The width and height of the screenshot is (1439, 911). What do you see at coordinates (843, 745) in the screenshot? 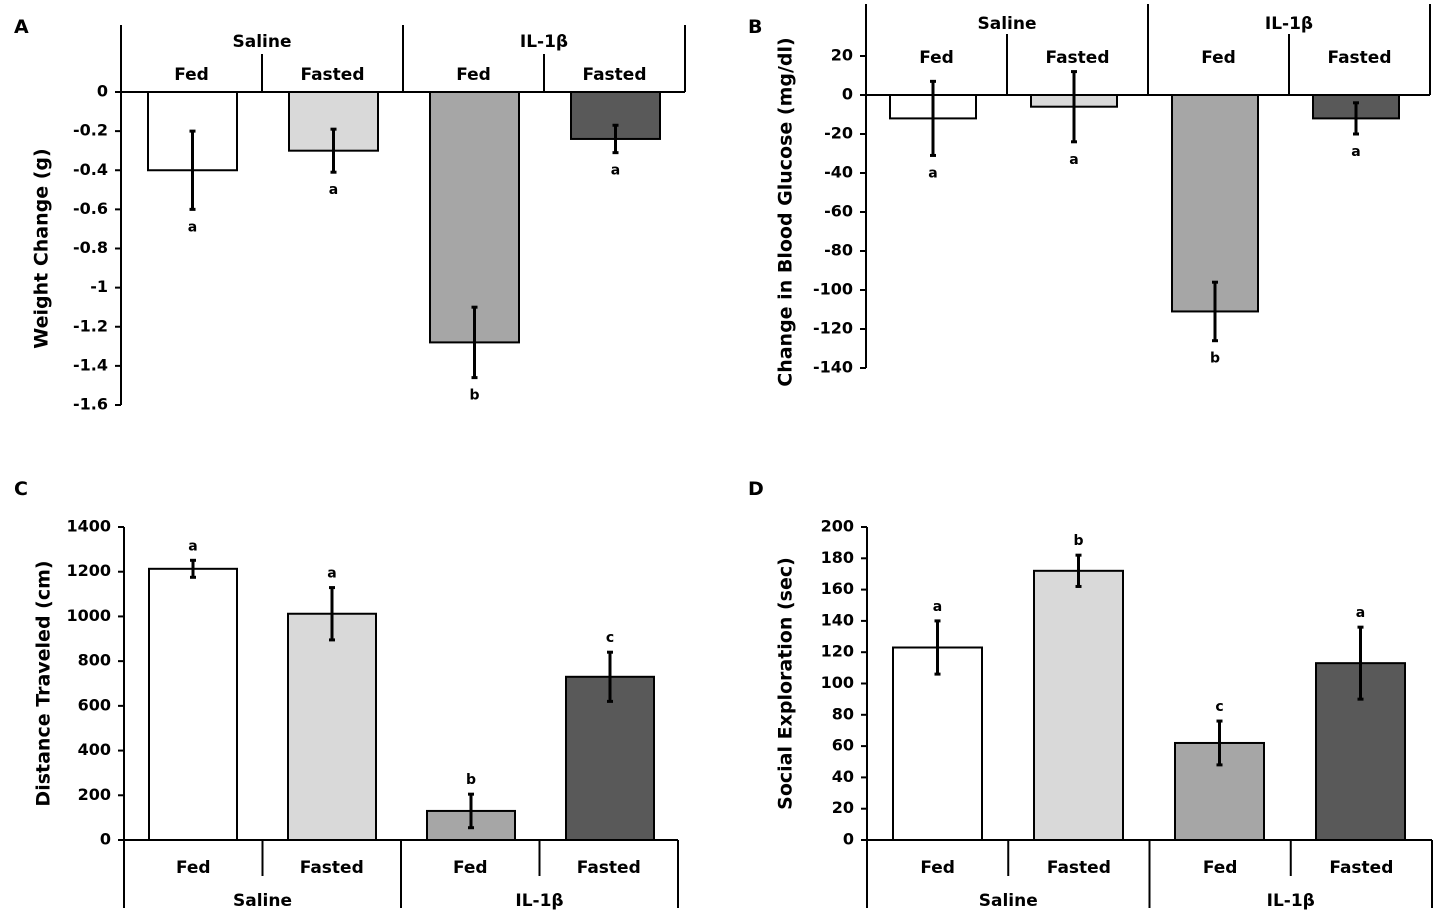
I see `y-tick-label: 60` at bounding box center [843, 745].